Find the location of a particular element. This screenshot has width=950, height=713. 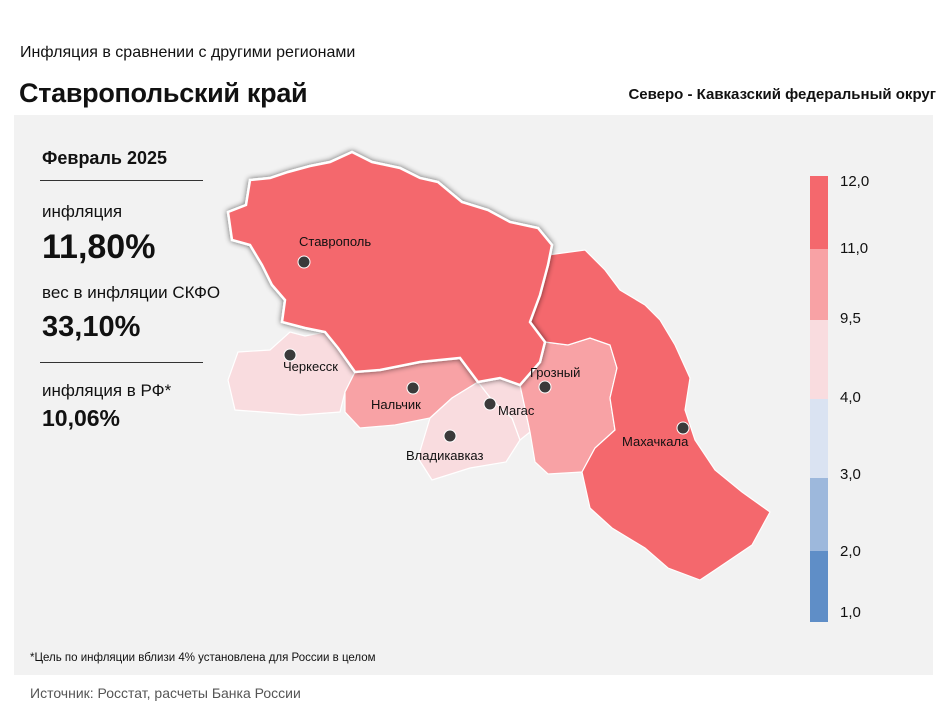

city-stavropol: Ставрополь is located at coordinates (334, 251).